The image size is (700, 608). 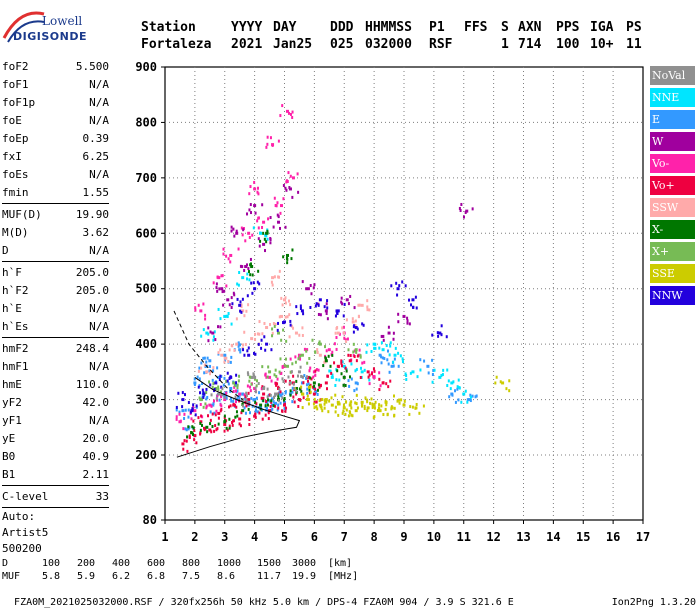 What do you see at coordinates (55, 193) in the screenshot?
I see `param-row: fmin 1.55` at bounding box center [55, 193].